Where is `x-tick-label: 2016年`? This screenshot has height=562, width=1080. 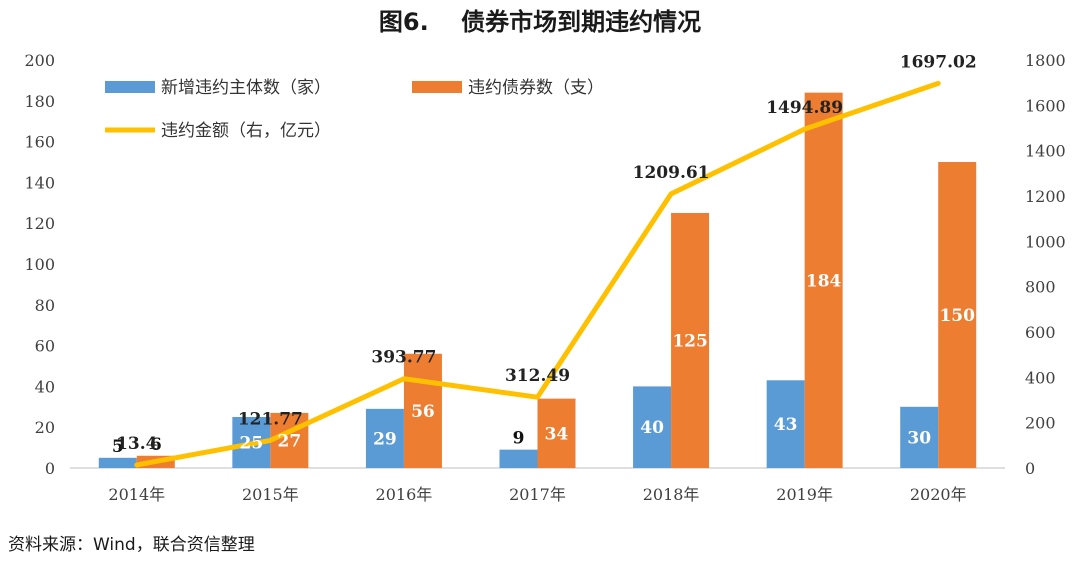 x-tick-label: 2016年 is located at coordinates (404, 494).